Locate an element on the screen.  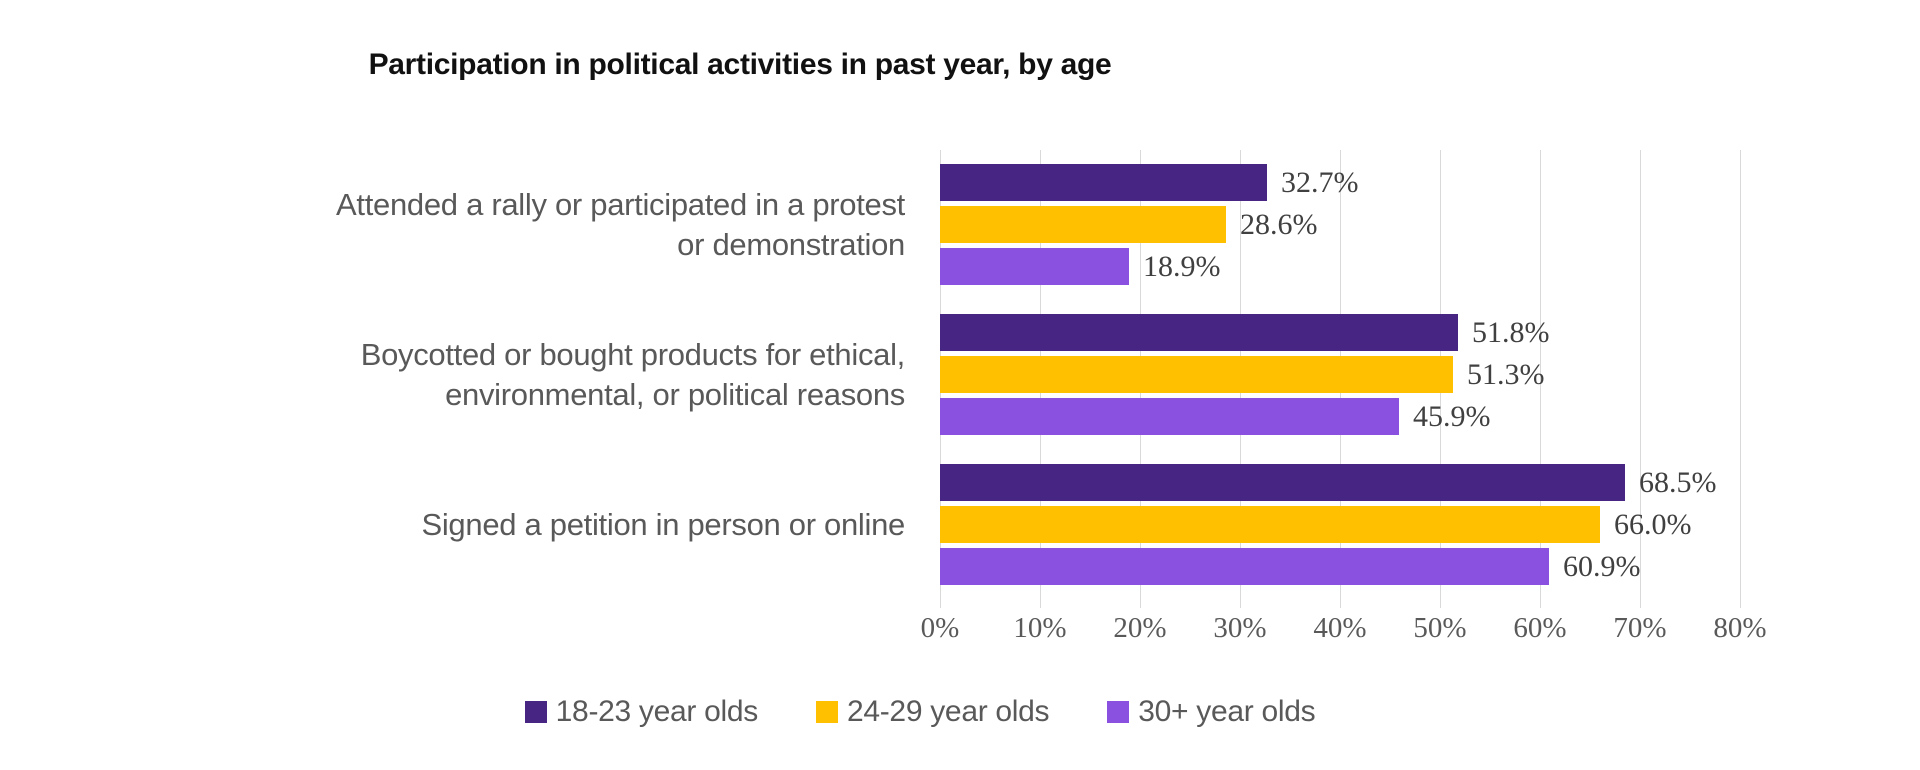
legend-item: 18-23 year olds is located at coordinates (641, 712).